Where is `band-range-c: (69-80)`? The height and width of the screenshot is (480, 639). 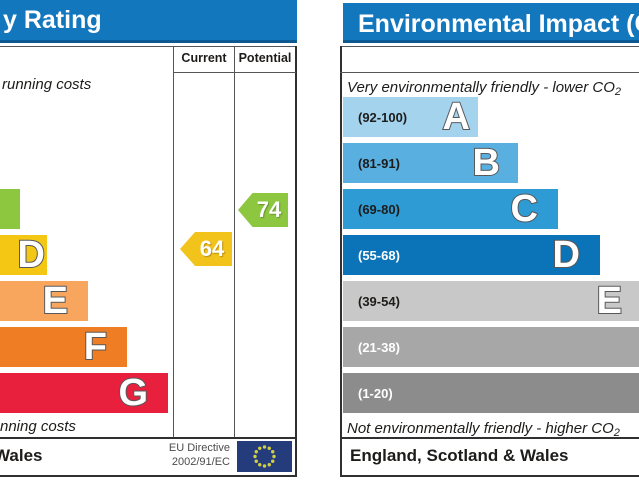 band-range-c: (69-80) is located at coordinates (379, 209).